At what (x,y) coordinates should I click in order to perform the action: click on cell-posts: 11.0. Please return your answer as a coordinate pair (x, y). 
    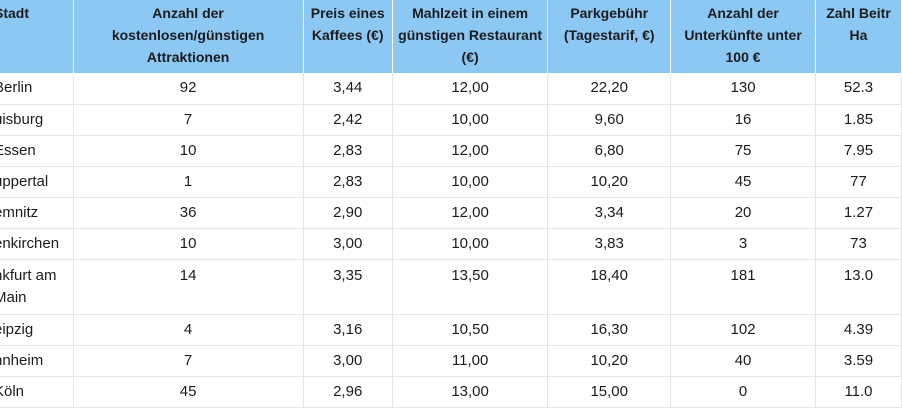
    Looking at the image, I should click on (858, 392).